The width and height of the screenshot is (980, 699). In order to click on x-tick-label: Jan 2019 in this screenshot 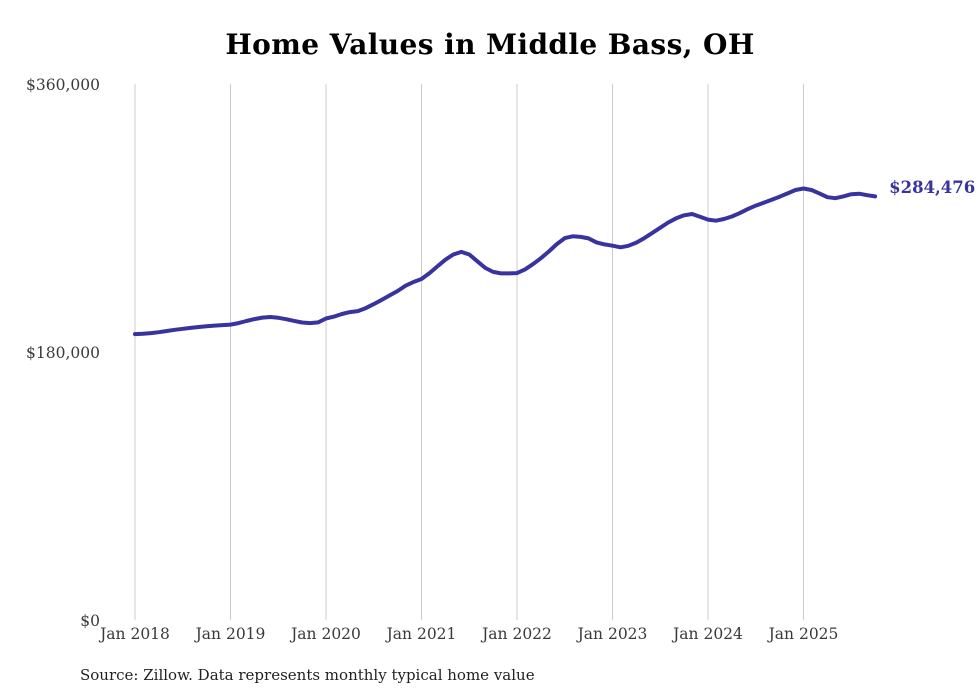, I will do `click(230, 634)`.